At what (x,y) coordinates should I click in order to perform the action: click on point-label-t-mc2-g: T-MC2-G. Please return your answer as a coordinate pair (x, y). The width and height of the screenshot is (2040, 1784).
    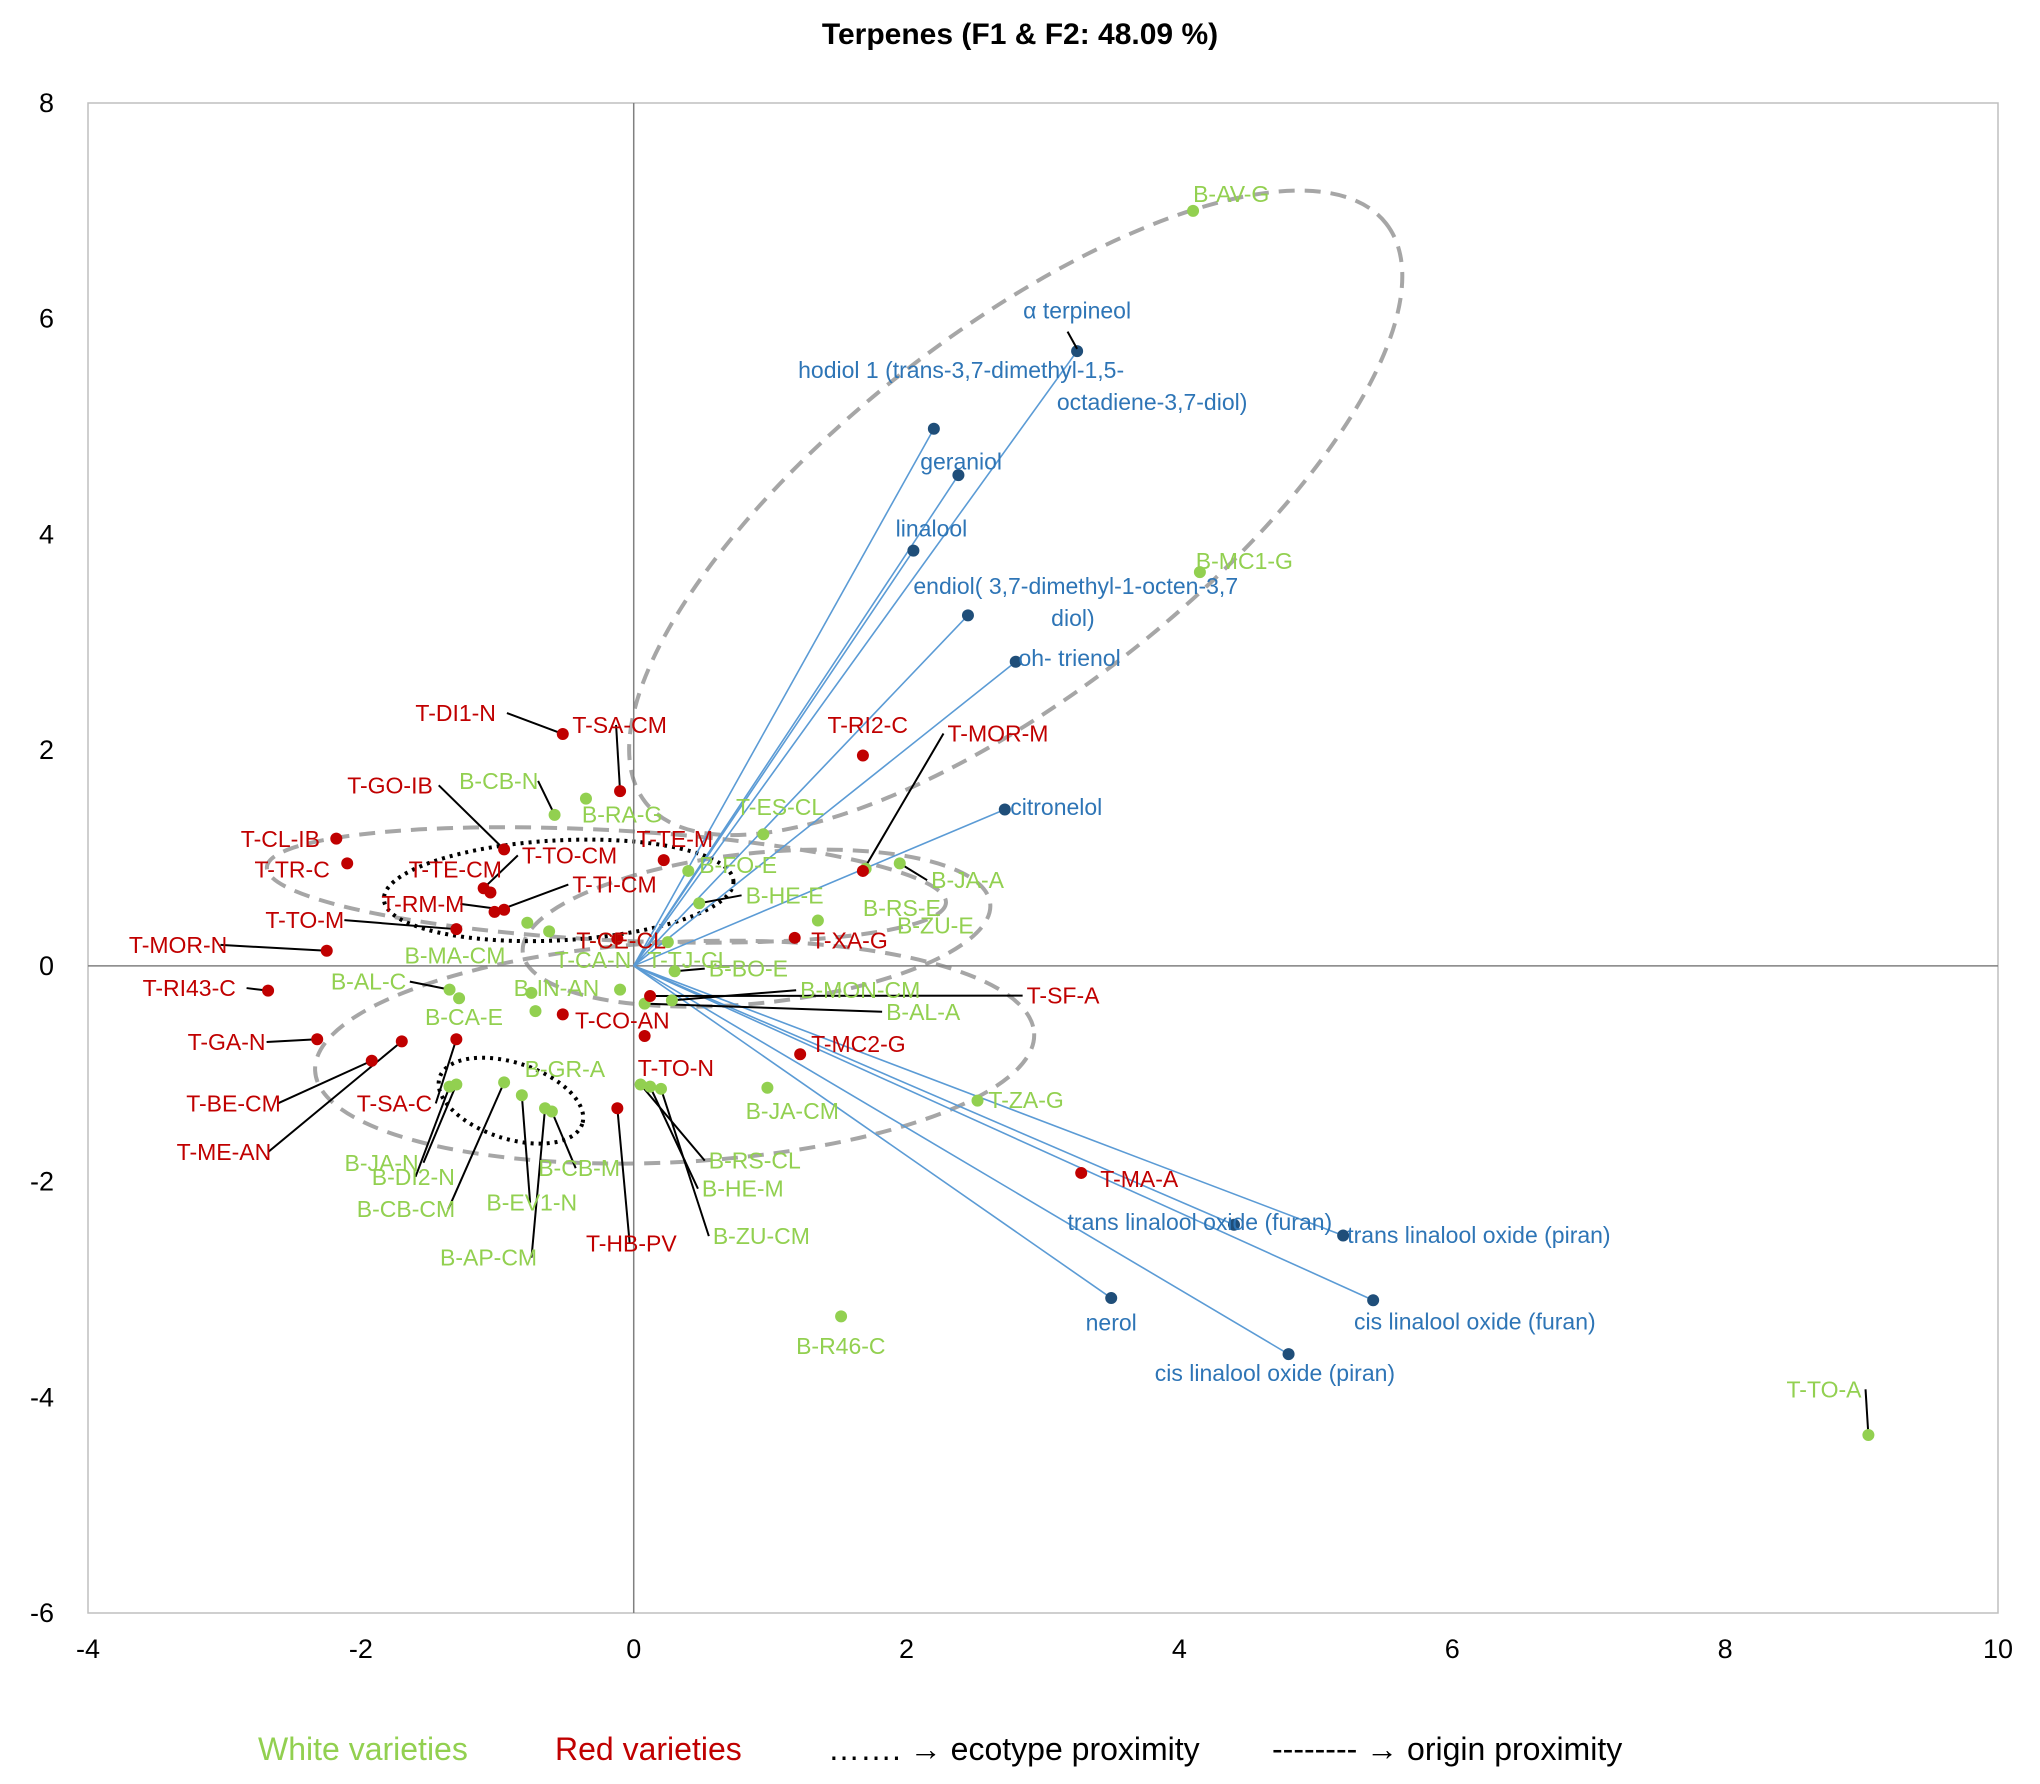
    Looking at the image, I should click on (858, 1044).